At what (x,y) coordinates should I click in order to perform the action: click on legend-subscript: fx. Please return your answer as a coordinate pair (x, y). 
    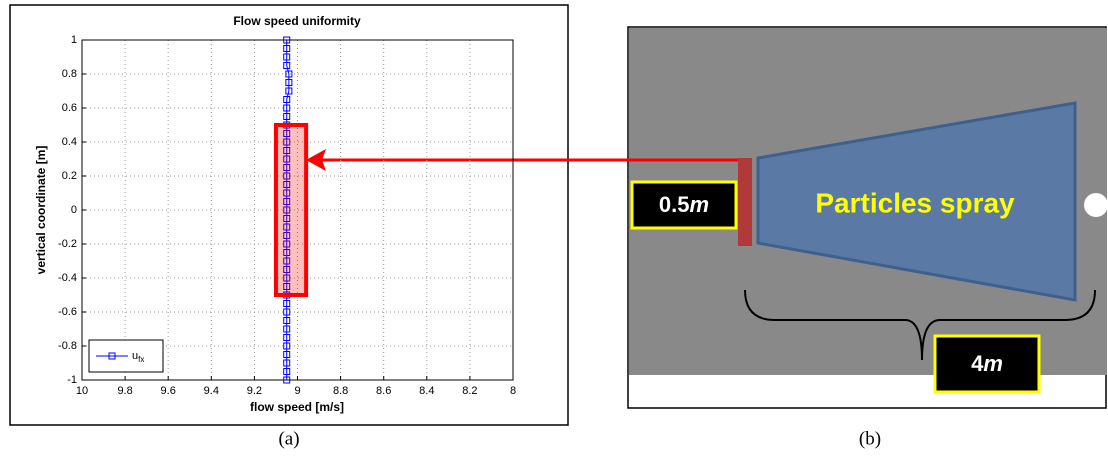
    Looking at the image, I should click on (141, 359).